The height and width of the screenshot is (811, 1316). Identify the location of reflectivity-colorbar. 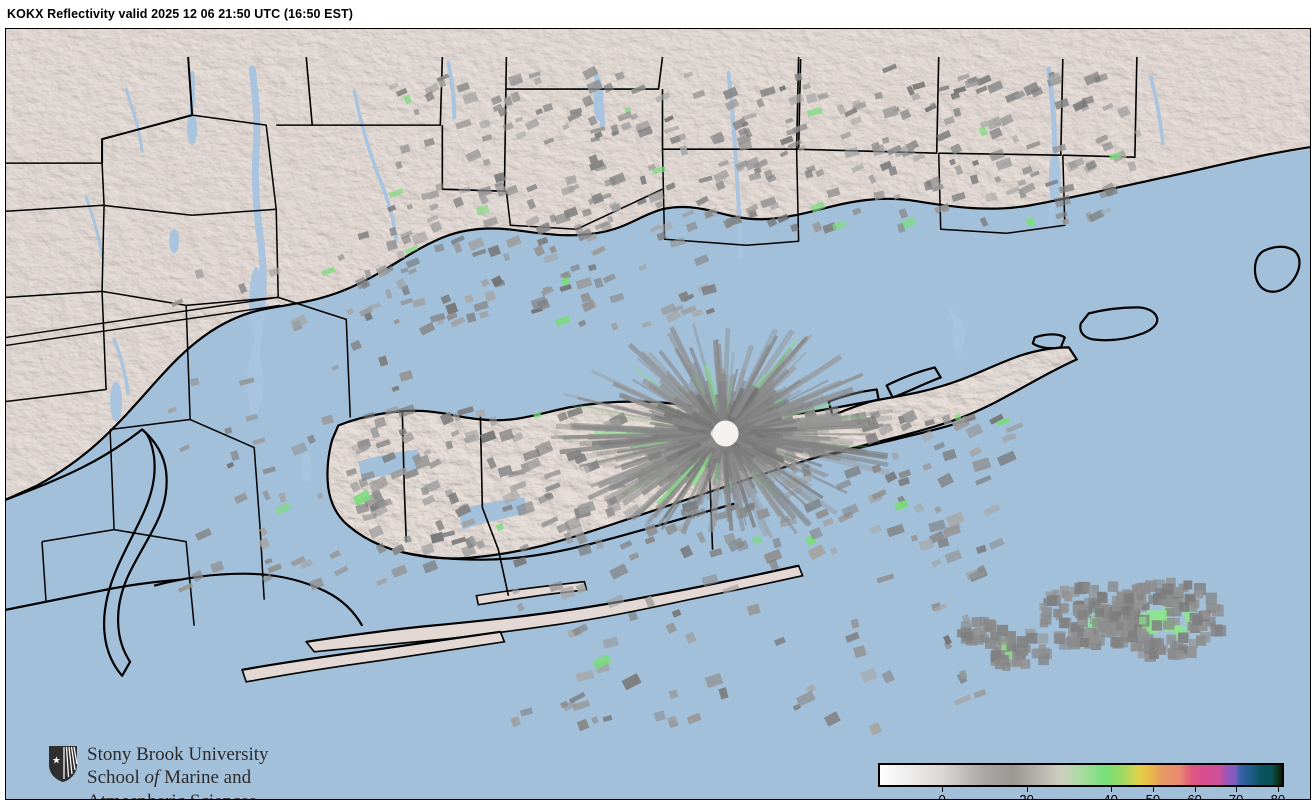
(1081, 775).